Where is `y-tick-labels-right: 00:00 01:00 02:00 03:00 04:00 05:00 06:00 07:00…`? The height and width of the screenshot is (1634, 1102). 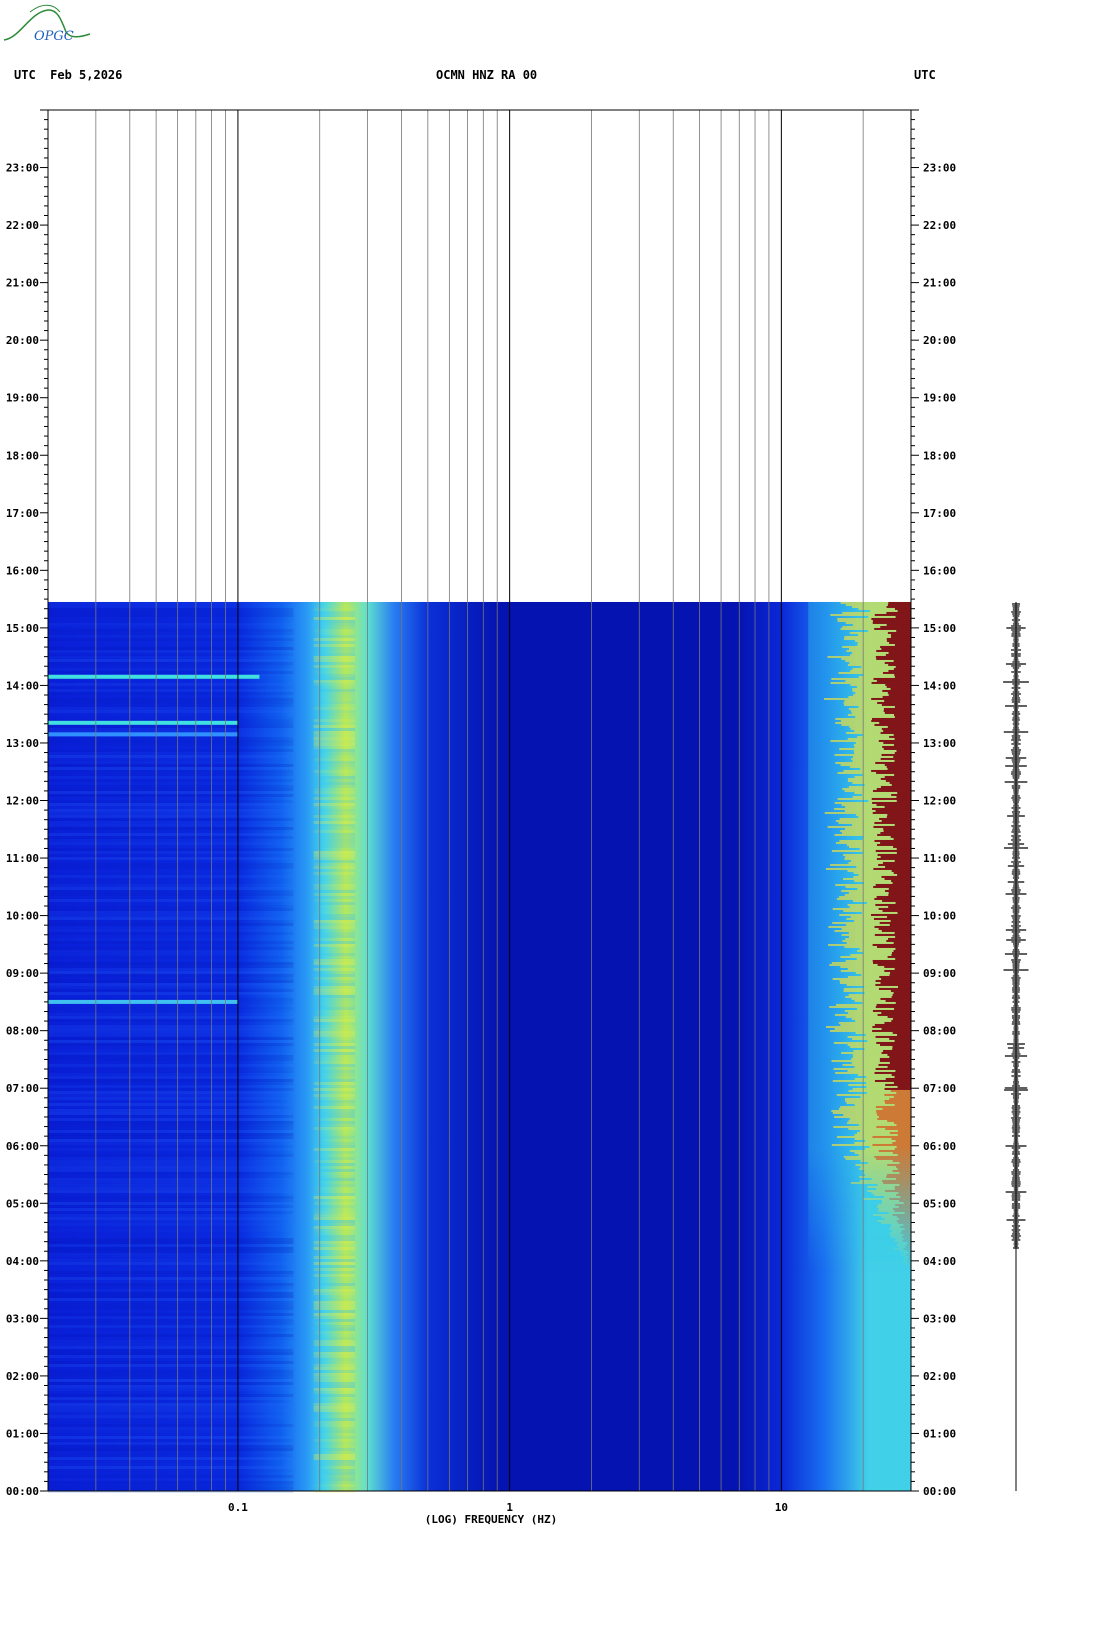 y-tick-labels-right: 00:00 01:00 02:00 03:00 04:00 05:00 06:00 07:00… is located at coordinates (939, 830).